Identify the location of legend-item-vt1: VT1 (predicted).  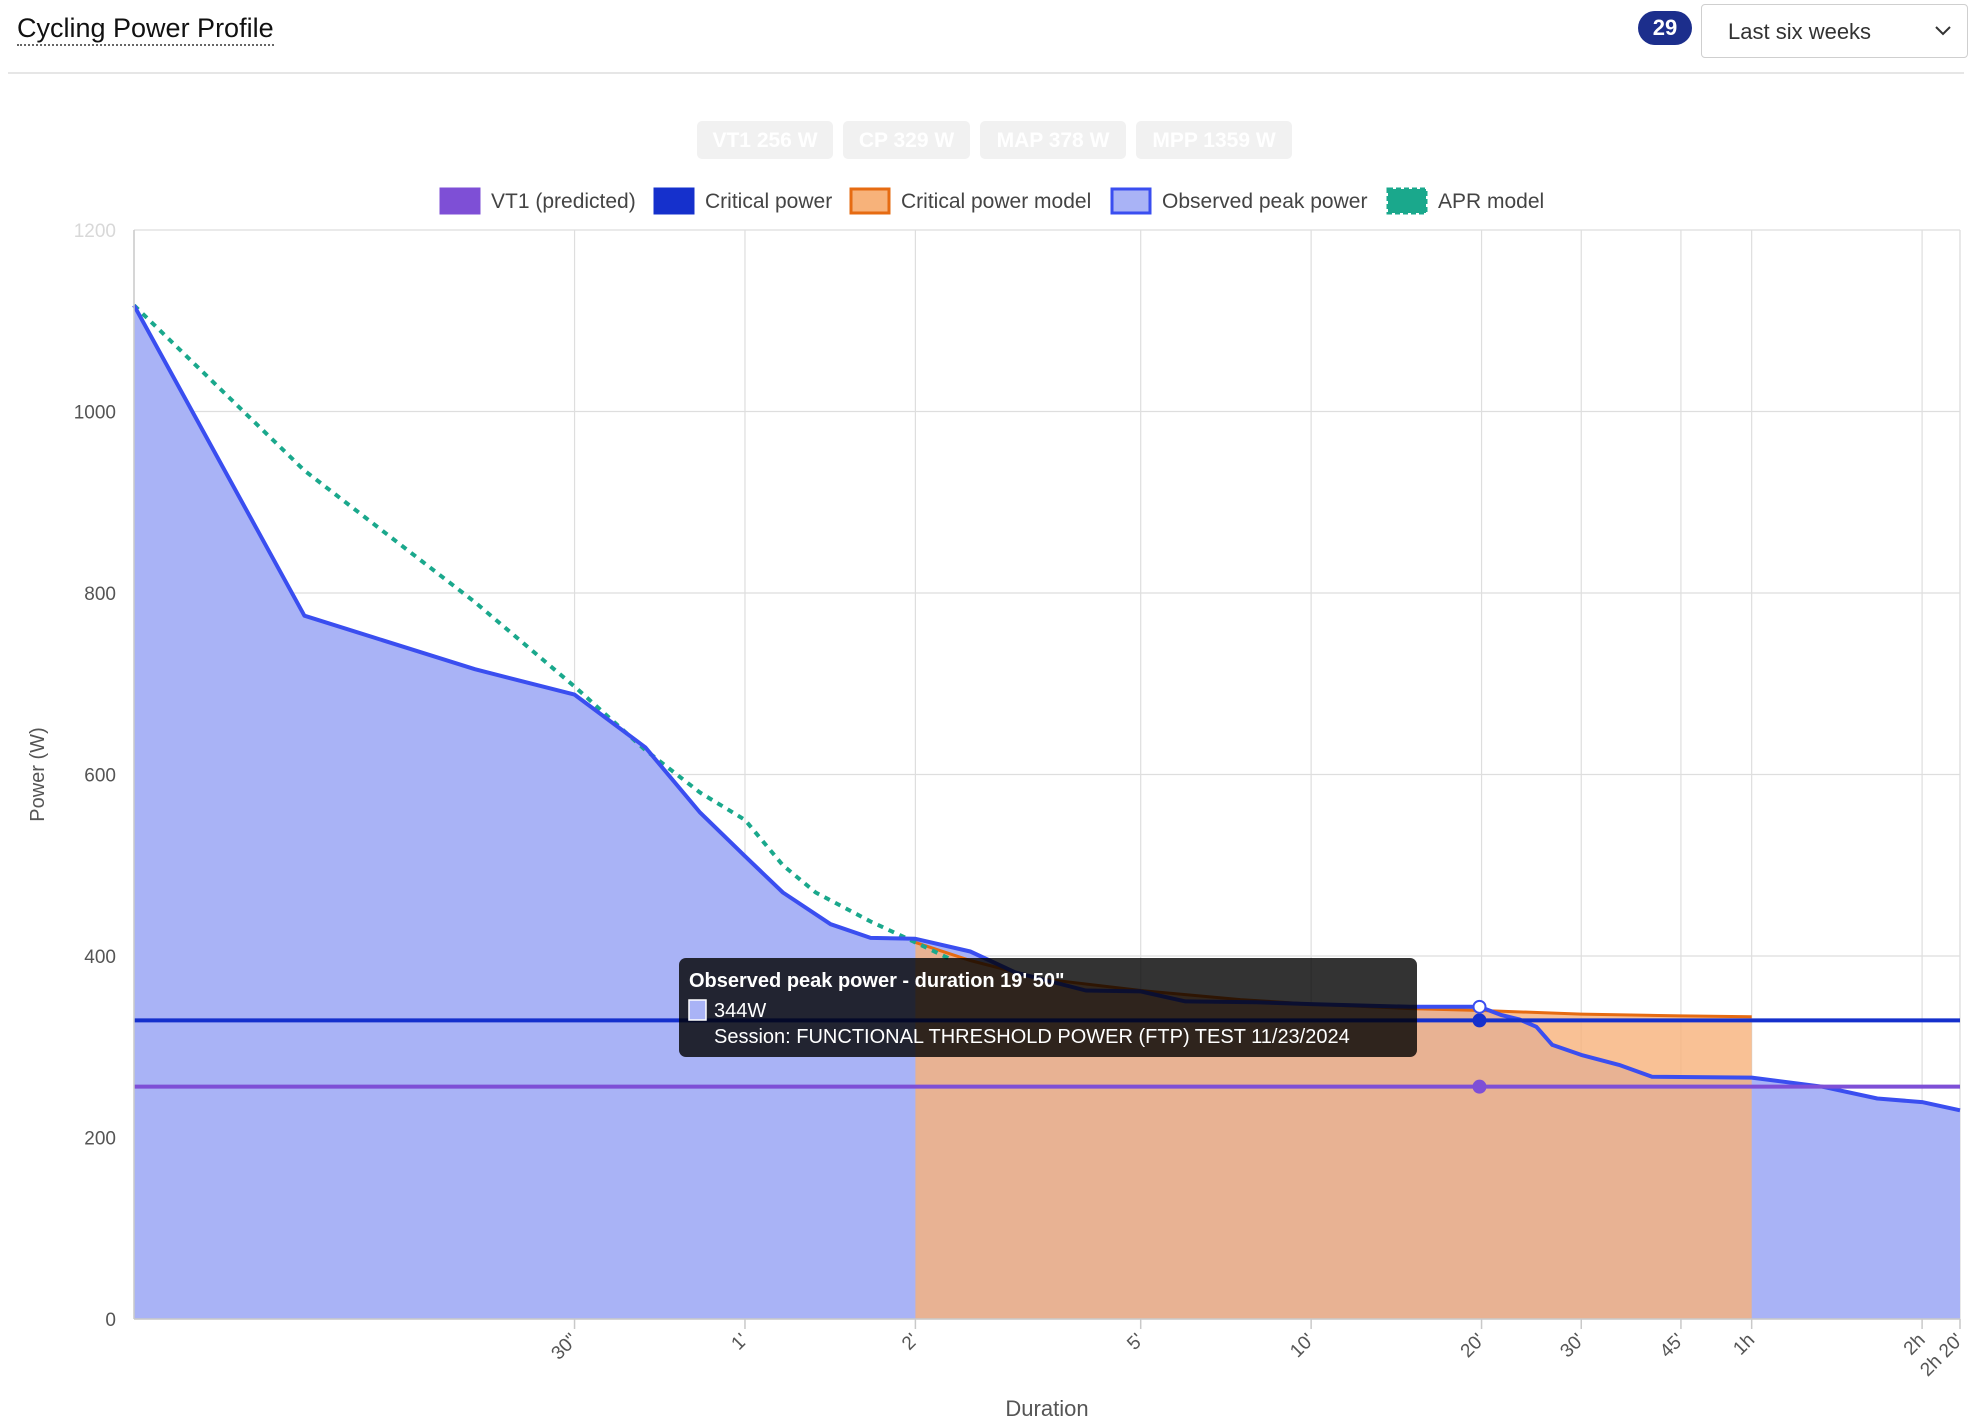
(537, 201).